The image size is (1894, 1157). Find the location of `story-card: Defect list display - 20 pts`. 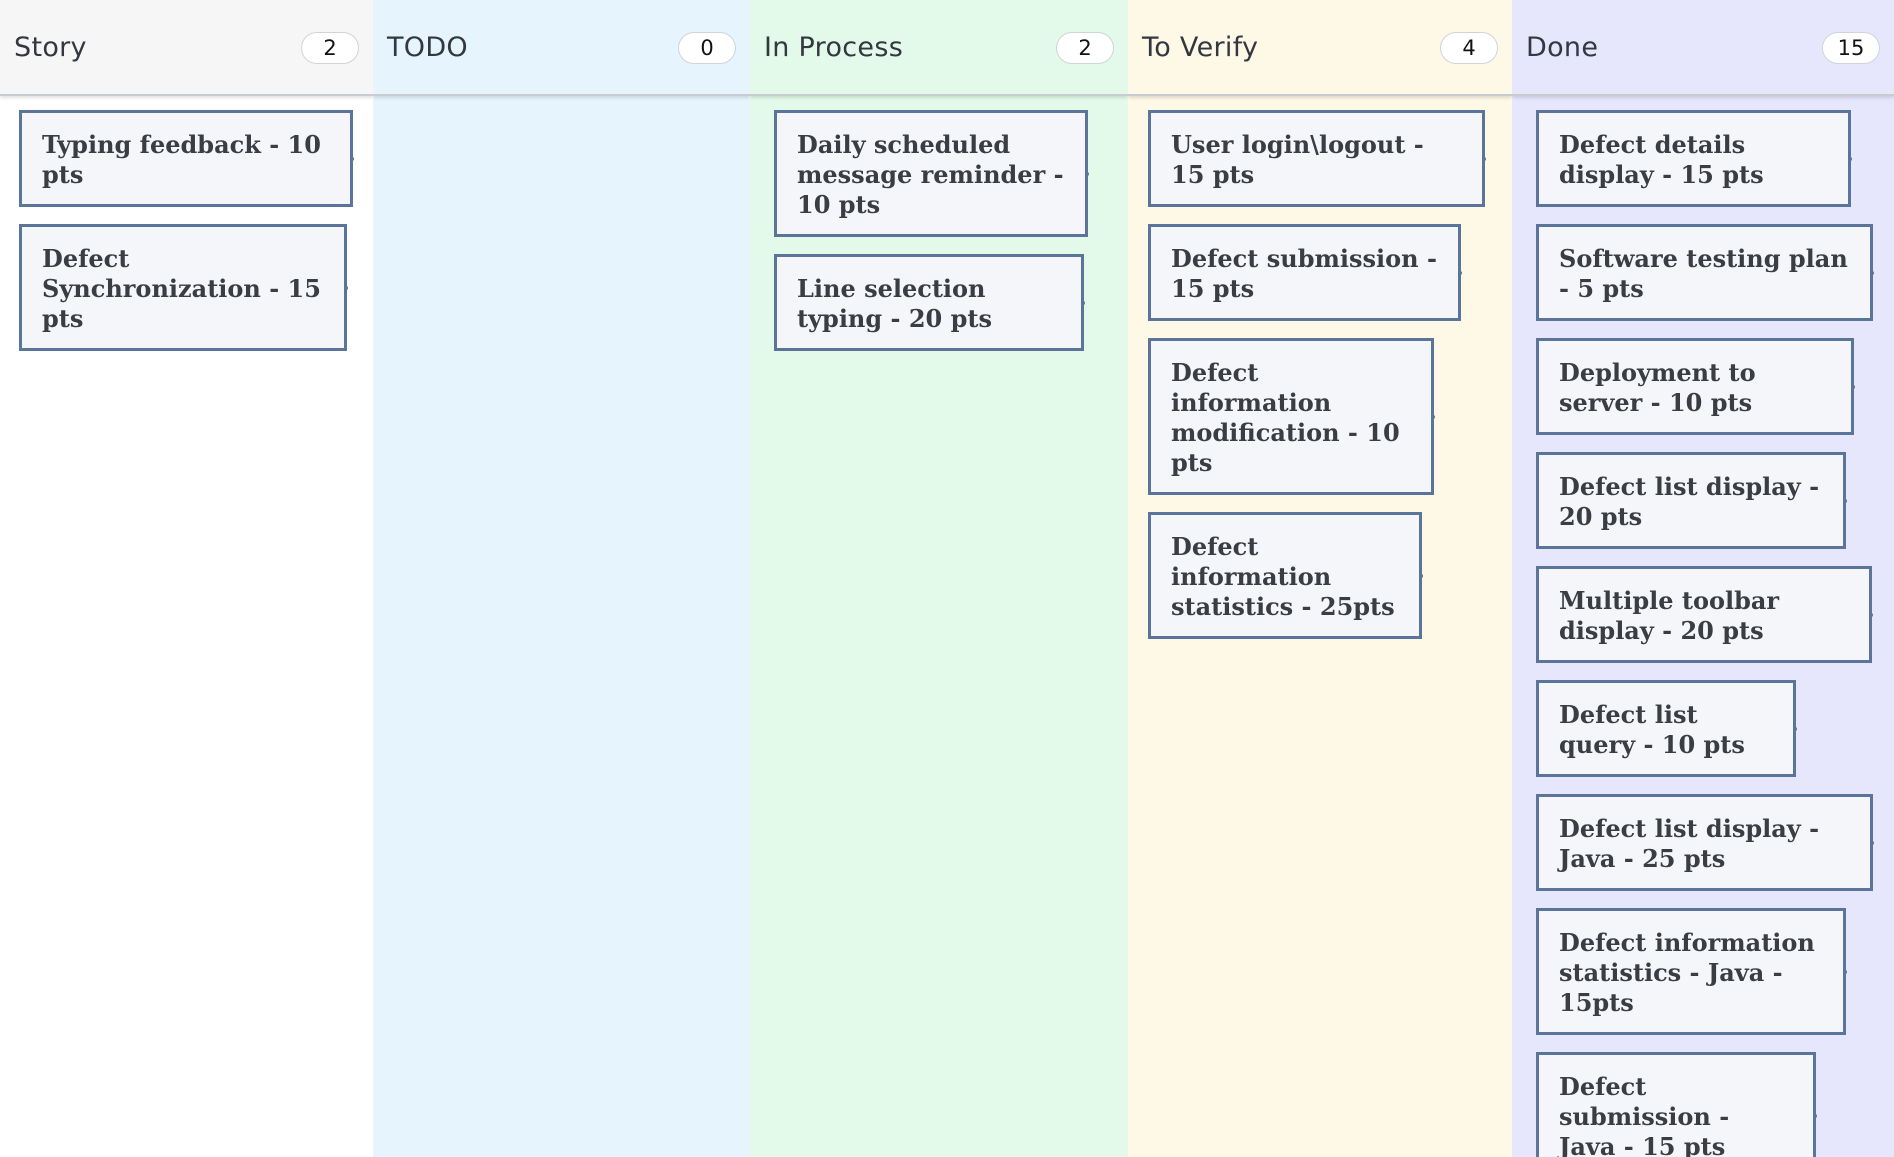

story-card: Defect list display - 20 pts is located at coordinates (1691, 500).